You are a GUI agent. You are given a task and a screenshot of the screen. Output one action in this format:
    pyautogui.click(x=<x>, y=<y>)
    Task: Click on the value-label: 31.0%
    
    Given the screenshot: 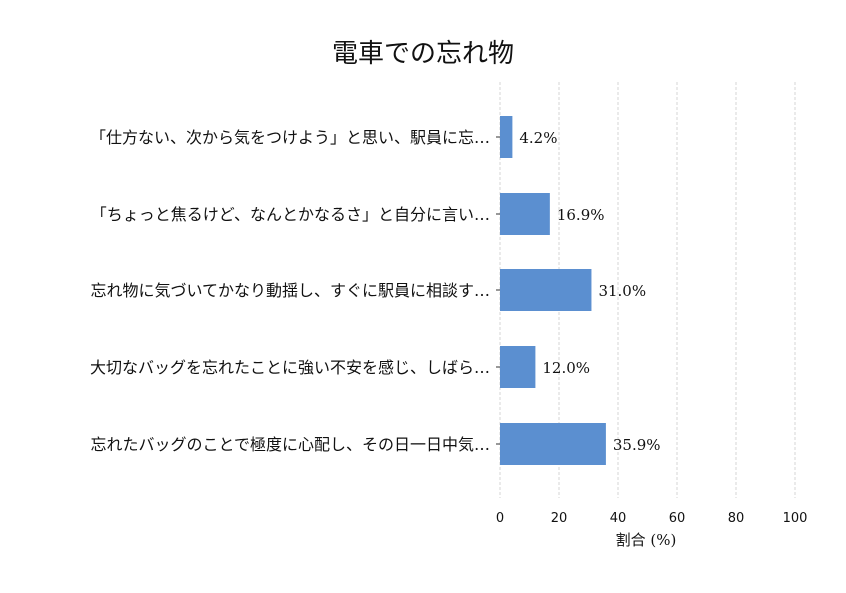 What is the action you would take?
    pyautogui.click(x=622, y=291)
    